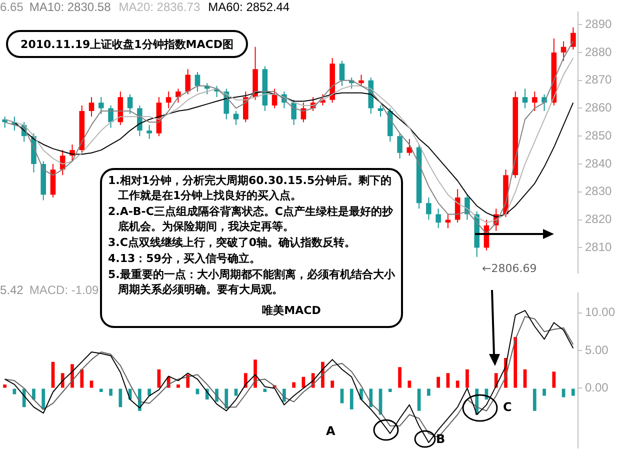 Image resolution: width=624 pixels, height=458 pixels. I want to click on annotation: 6.65, so click(12, 7).